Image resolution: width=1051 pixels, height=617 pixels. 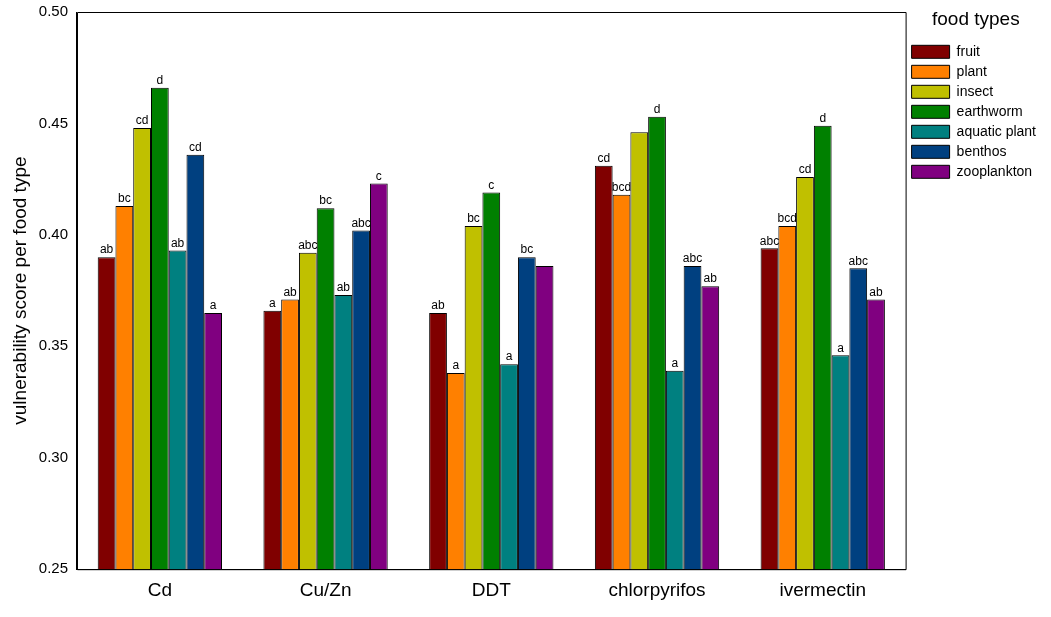 I want to click on x-tick-label: ivermectin, so click(x=823, y=589).